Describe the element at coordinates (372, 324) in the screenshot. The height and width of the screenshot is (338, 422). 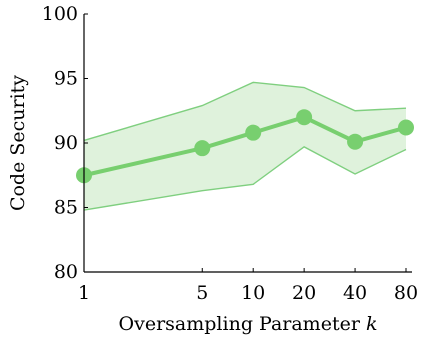
I see `x-axis-label-variable: k` at that location.